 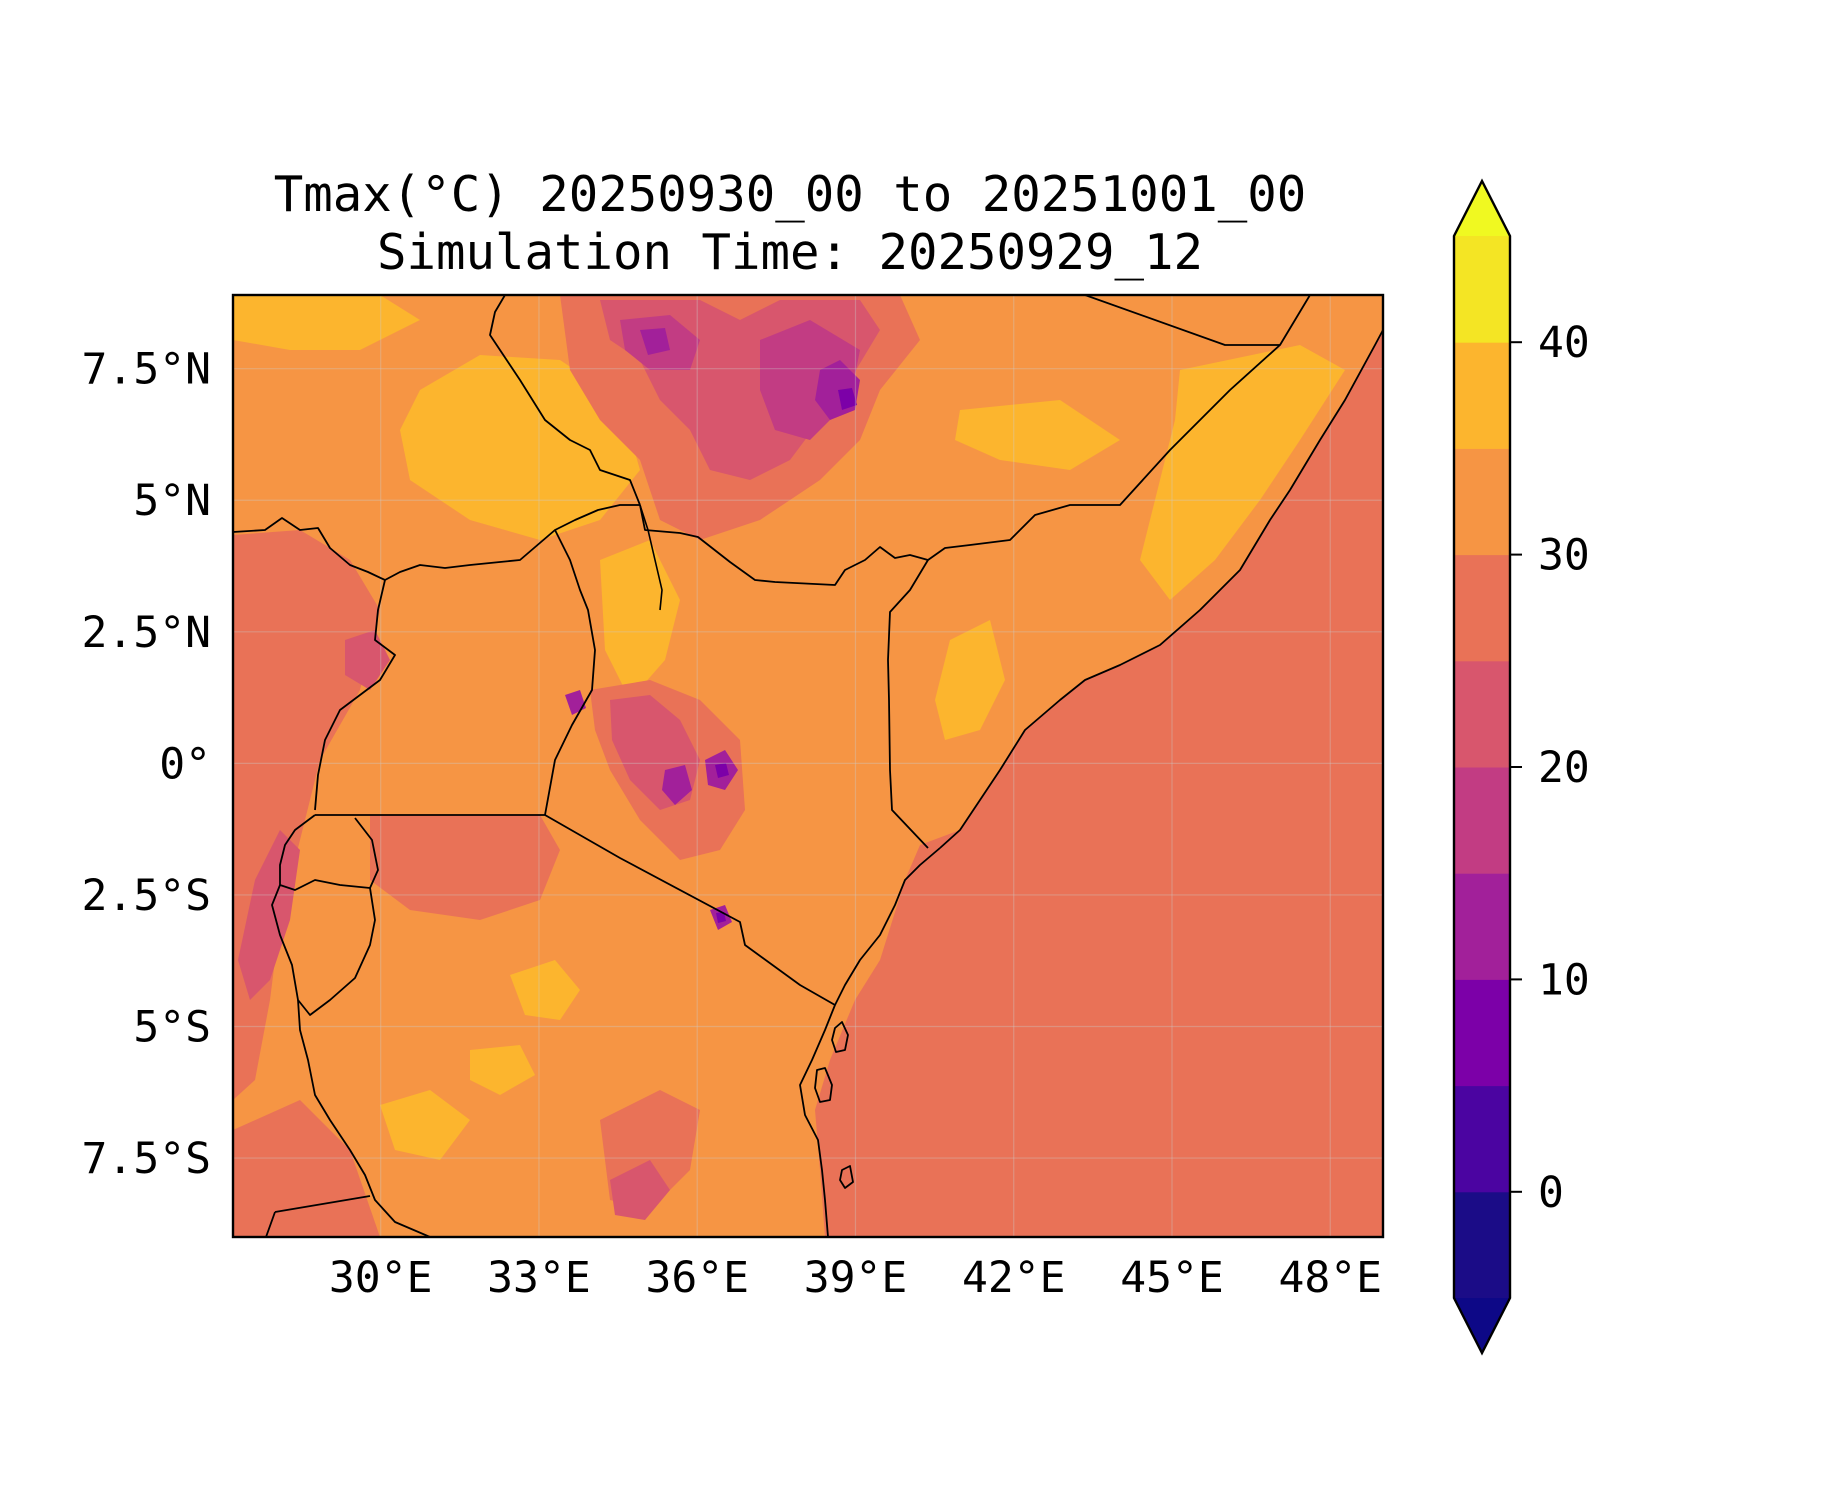 What do you see at coordinates (146, 764) in the screenshot?
I see `y-axis-ticks: 7.5°N 5°N 2.5°N 0° 2.5°S 5°S 7.5°S` at bounding box center [146, 764].